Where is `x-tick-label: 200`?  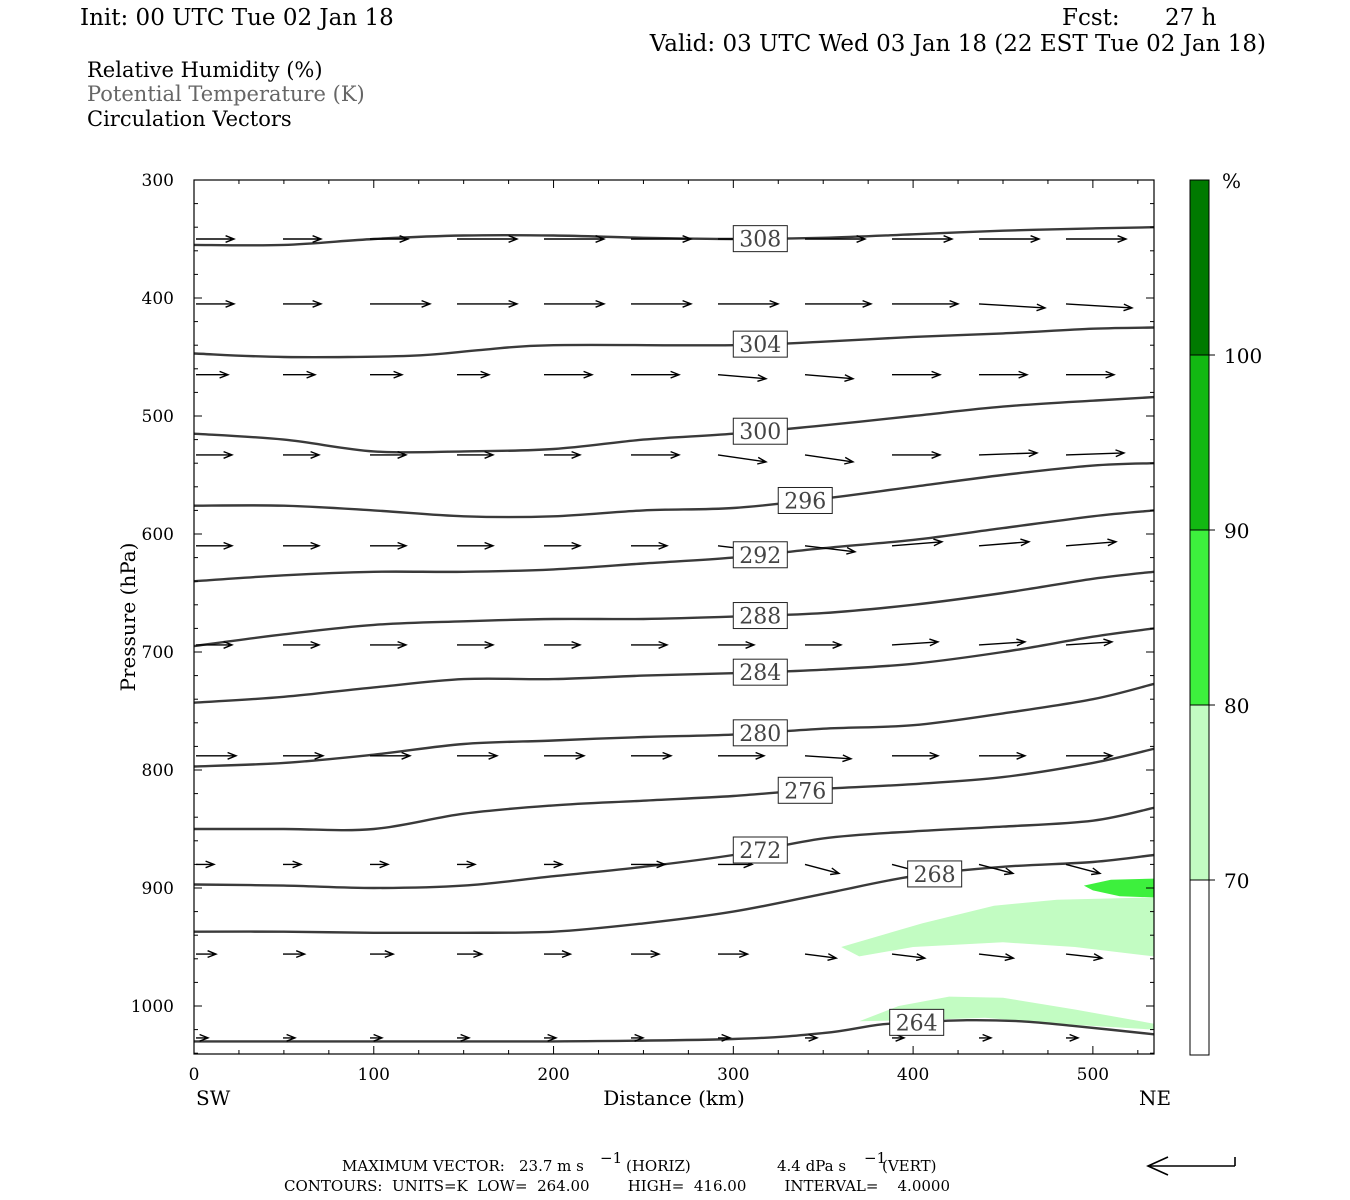
x-tick-label: 200 is located at coordinates (553, 1075).